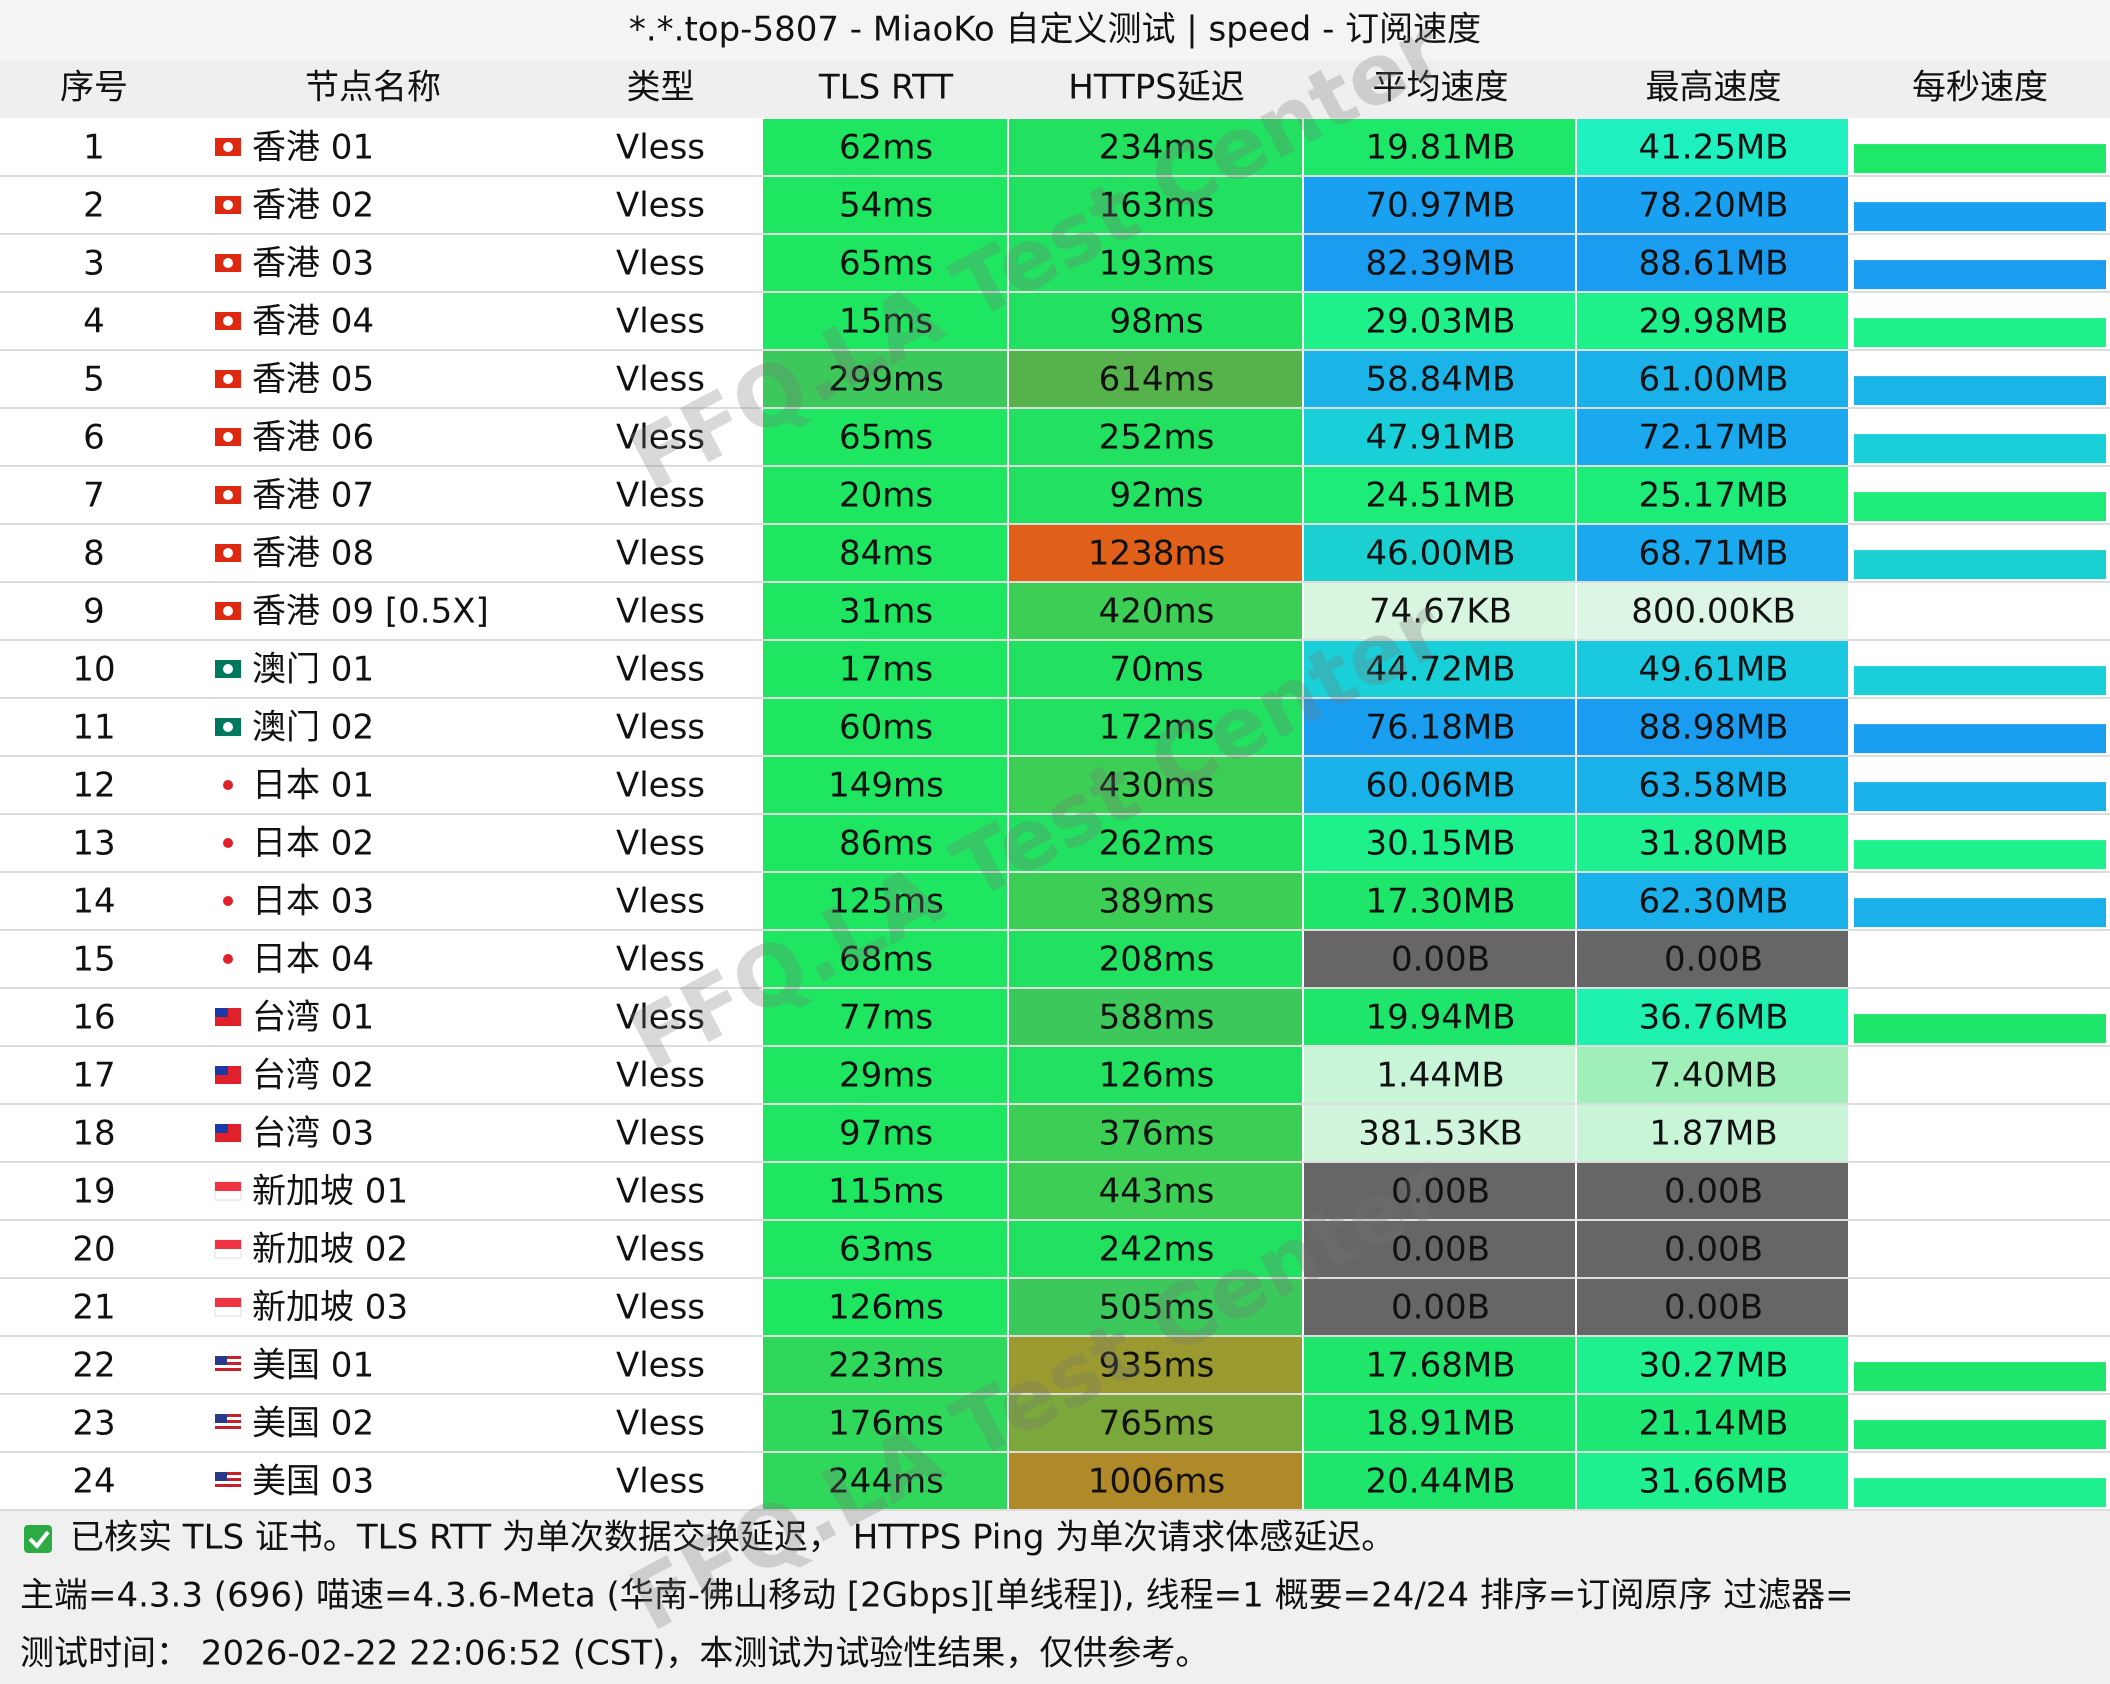  Describe the element at coordinates (1156, 88) in the screenshot. I see `column-header: HTTPS延迟` at that location.